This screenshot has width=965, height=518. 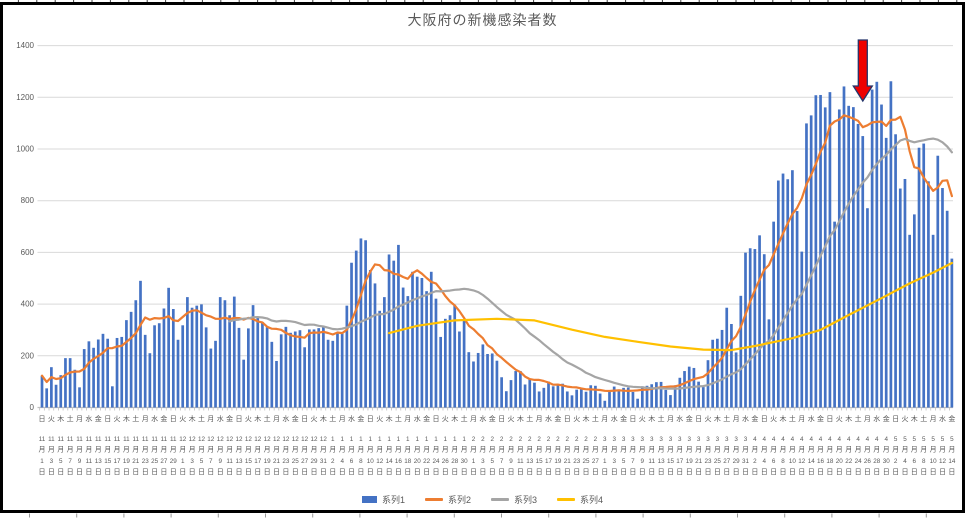 What do you see at coordinates (887, 461) in the screenshot?
I see `svg-text: 30` at bounding box center [887, 461].